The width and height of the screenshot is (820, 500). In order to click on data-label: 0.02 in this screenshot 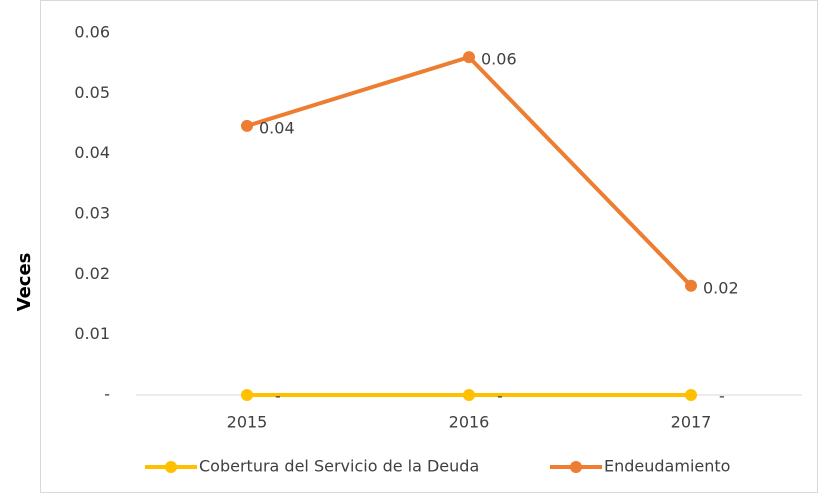, I will do `click(721, 287)`.